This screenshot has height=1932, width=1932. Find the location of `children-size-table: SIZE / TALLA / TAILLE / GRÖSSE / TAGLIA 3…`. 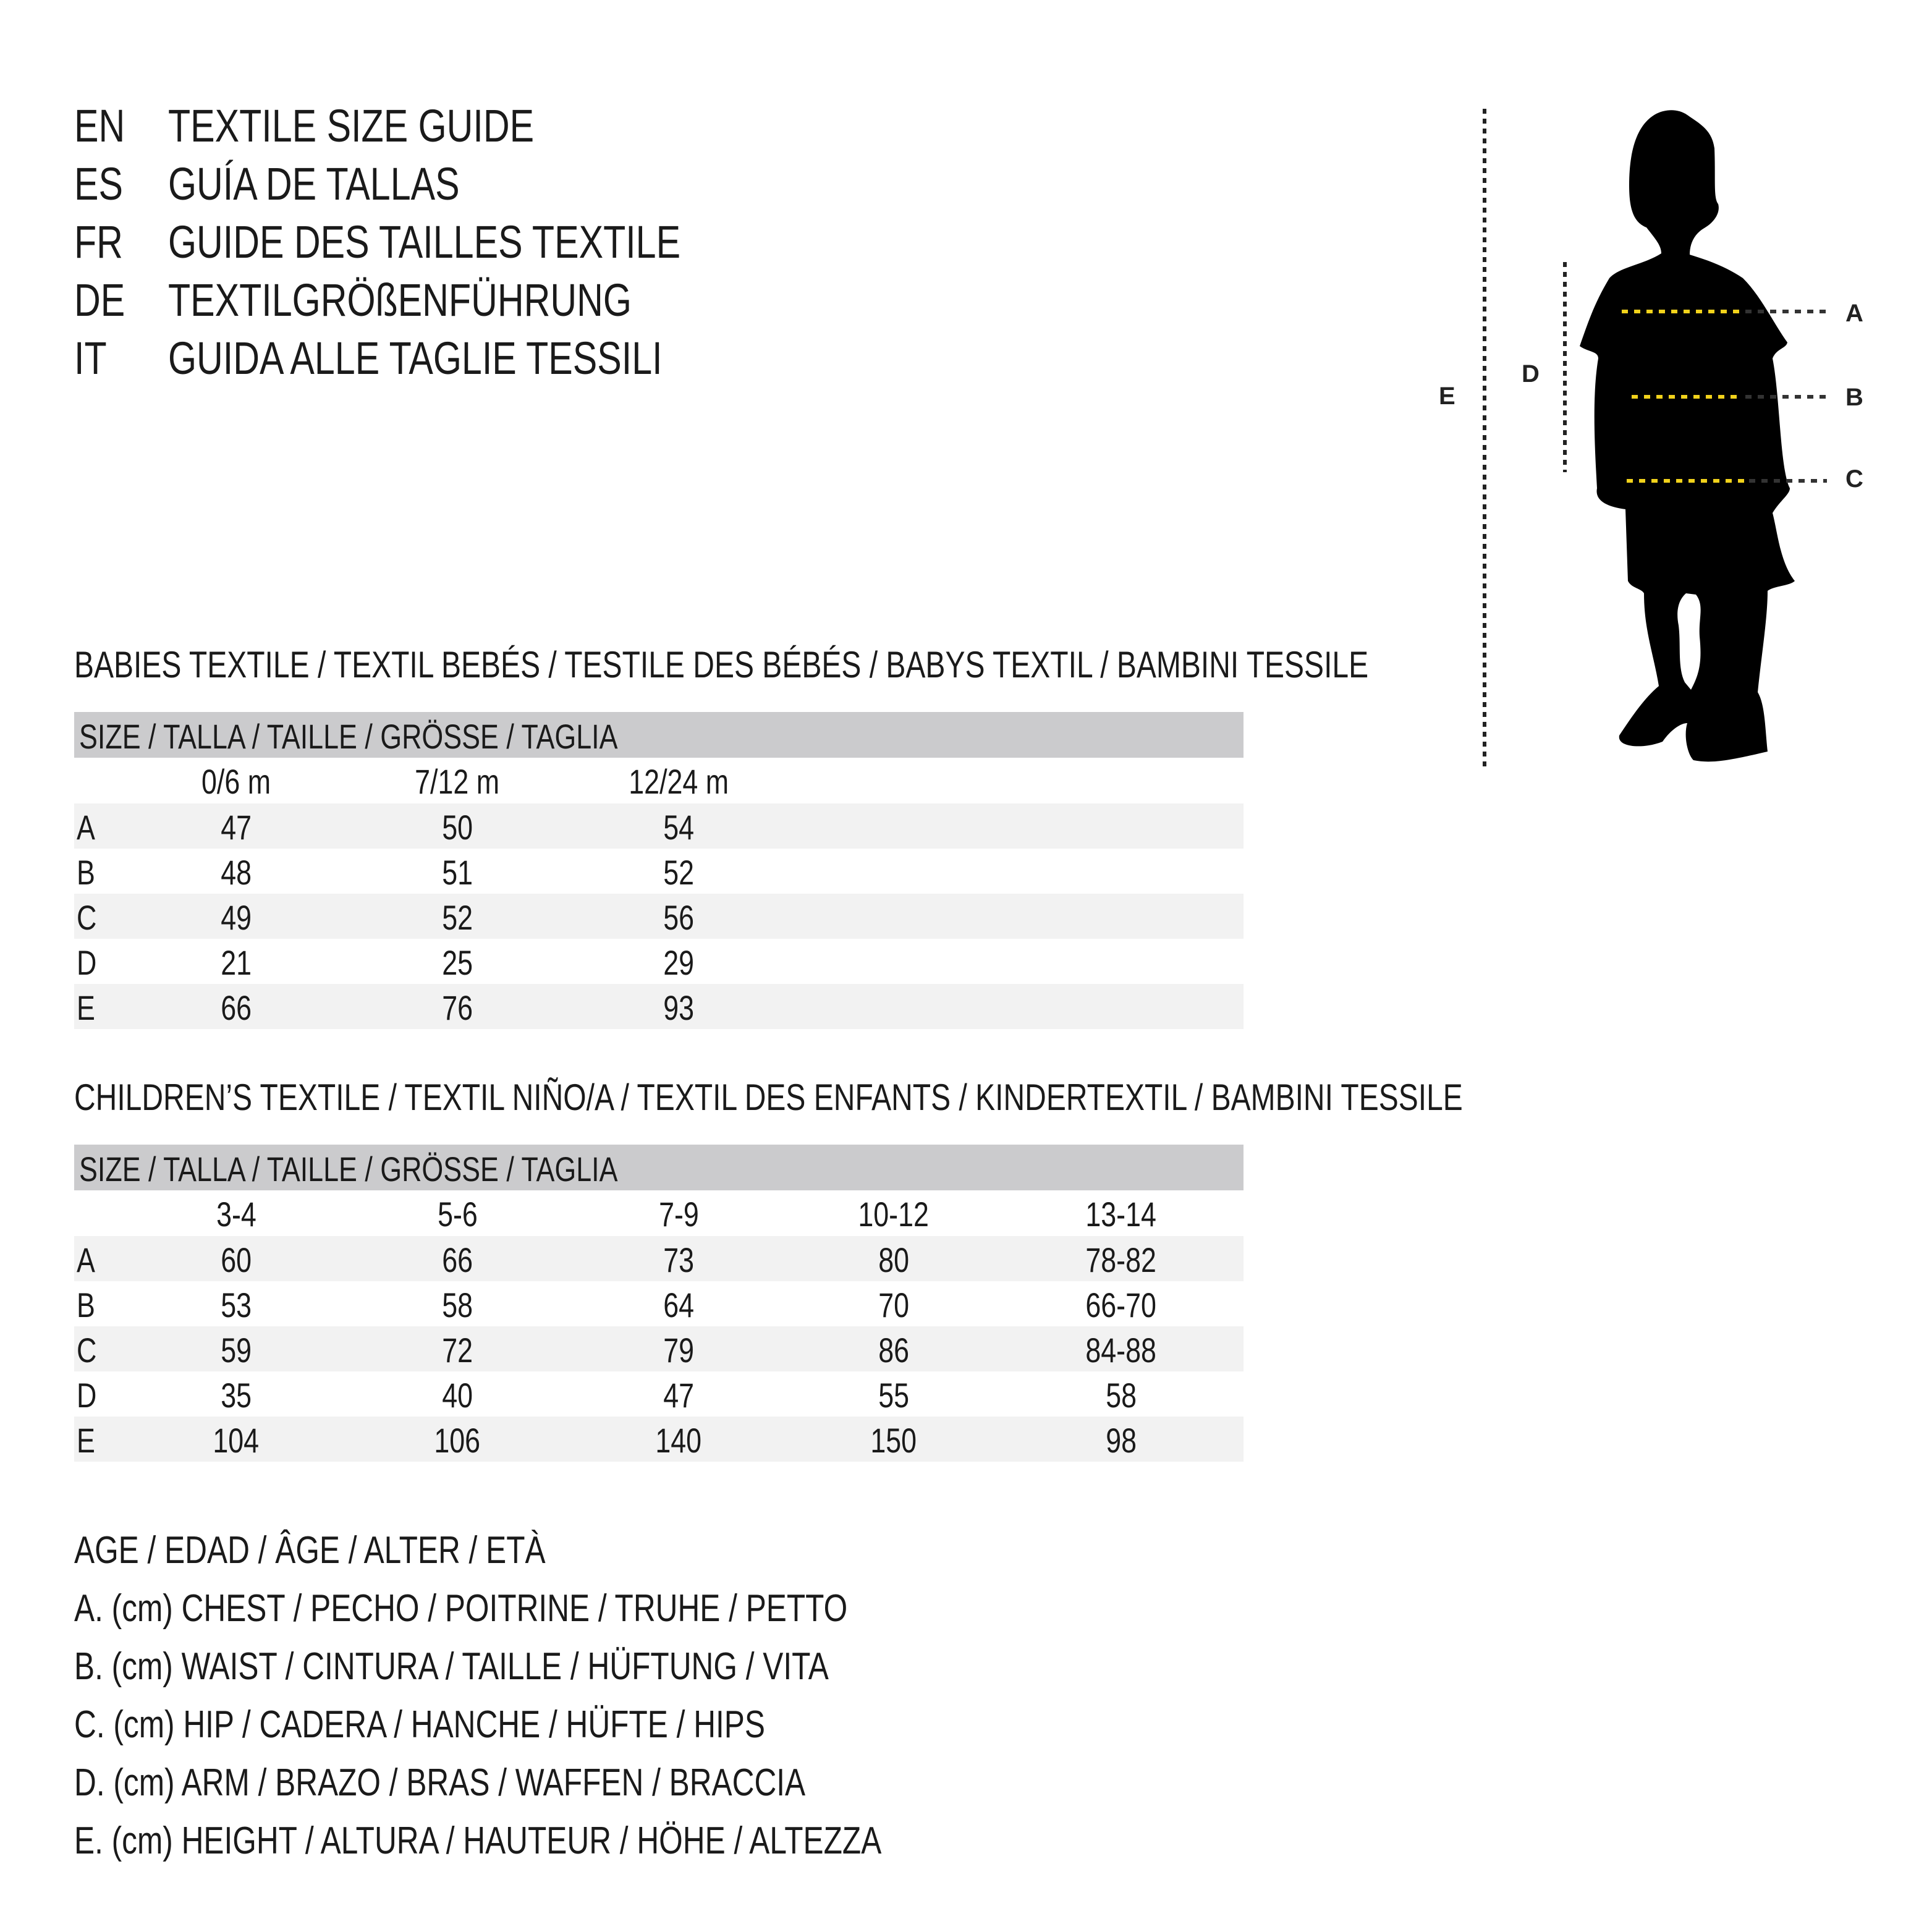

children-size-table: SIZE / TALLA / TAILLE / GRÖSSE / TAGLIA 3… is located at coordinates (659, 1303).